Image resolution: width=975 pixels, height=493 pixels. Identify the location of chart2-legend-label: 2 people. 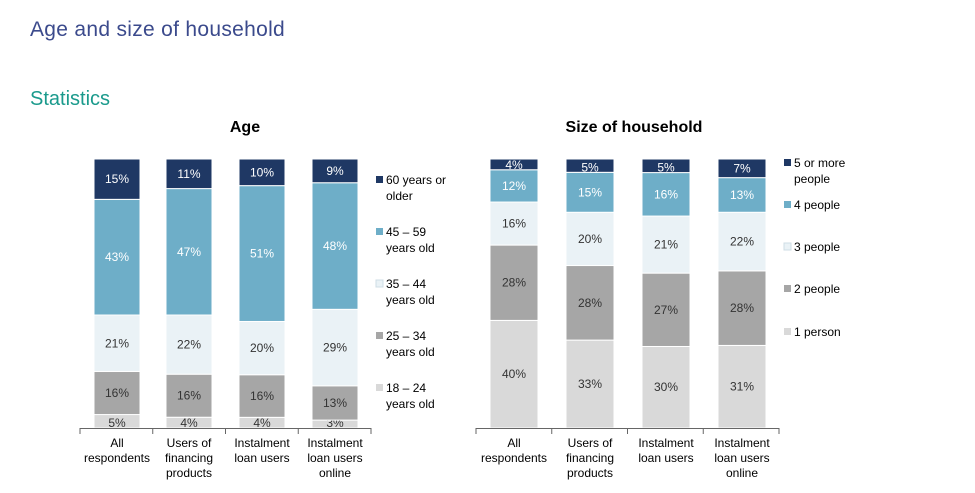
(817, 289).